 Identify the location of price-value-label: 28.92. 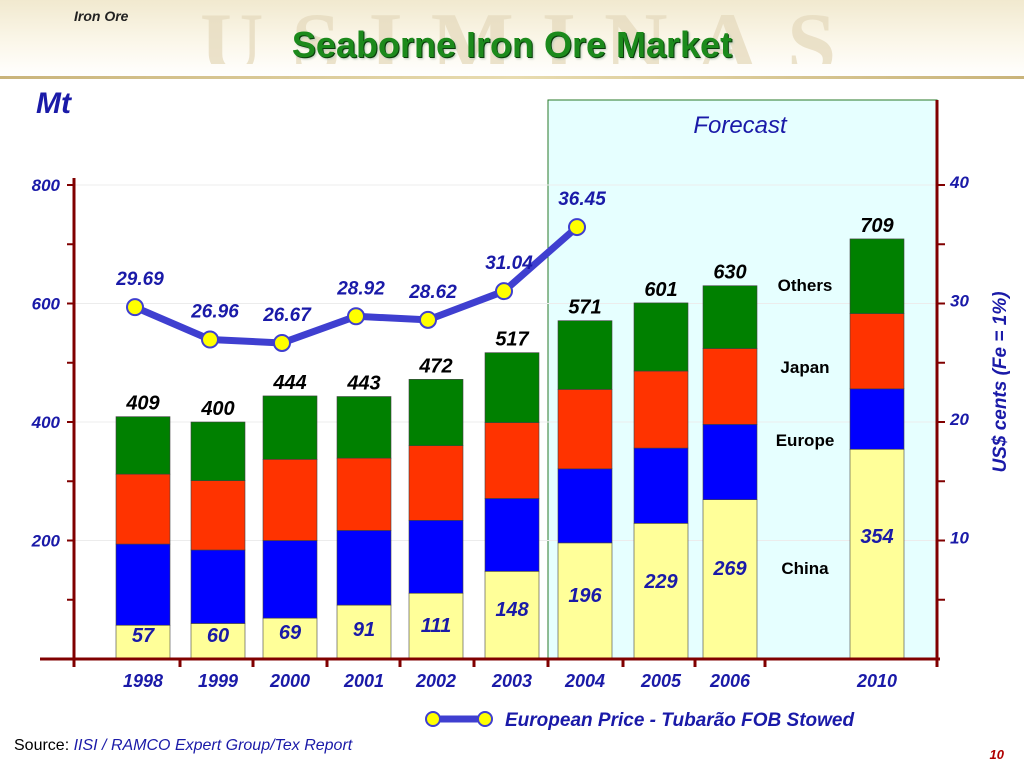
(360, 288).